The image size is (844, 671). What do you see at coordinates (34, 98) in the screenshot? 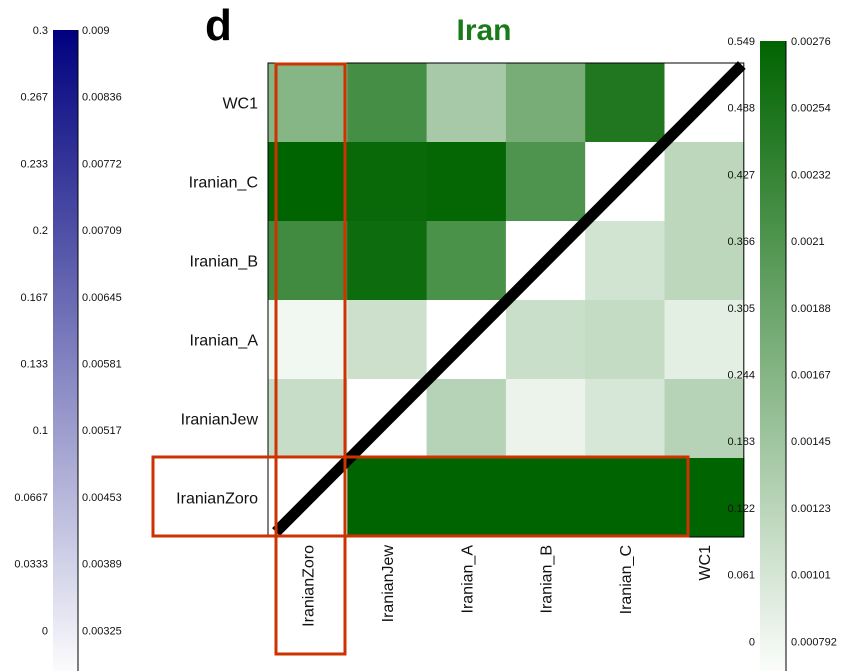
I see `color-bar-tick-outer: 0.267` at bounding box center [34, 98].